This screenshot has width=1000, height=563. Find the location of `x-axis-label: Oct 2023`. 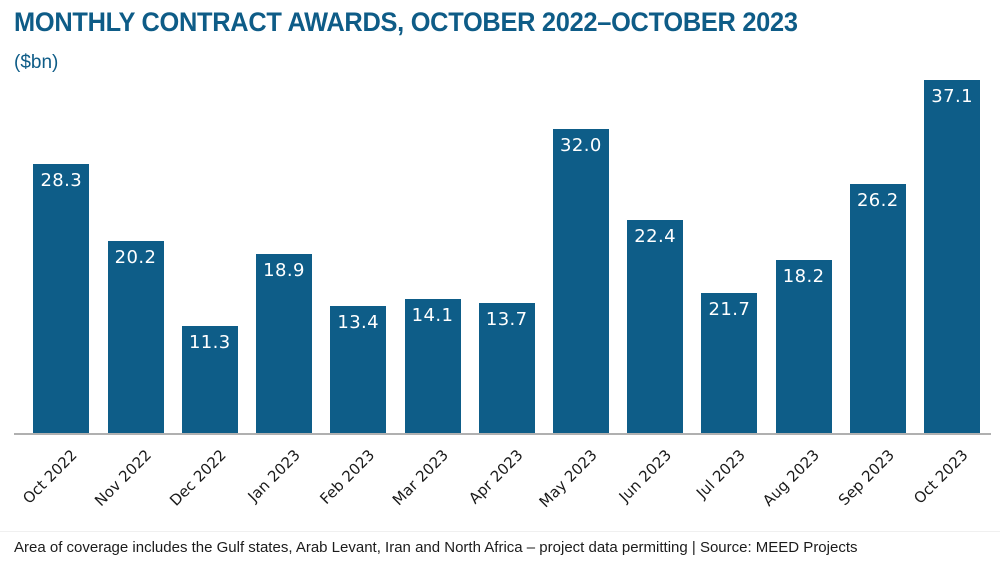

x-axis-label: Oct 2023 is located at coordinates (941, 477).